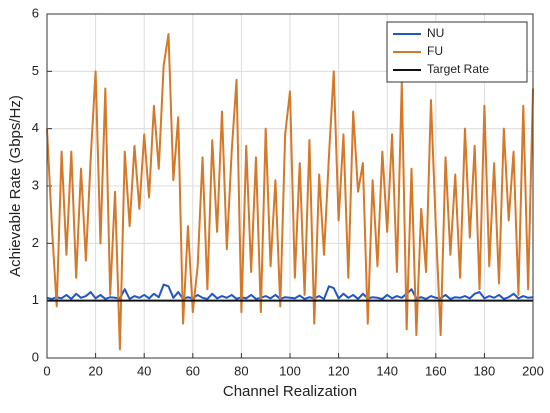 The width and height of the screenshot is (550, 413). I want to click on x-tick-label: 20, so click(95, 370).